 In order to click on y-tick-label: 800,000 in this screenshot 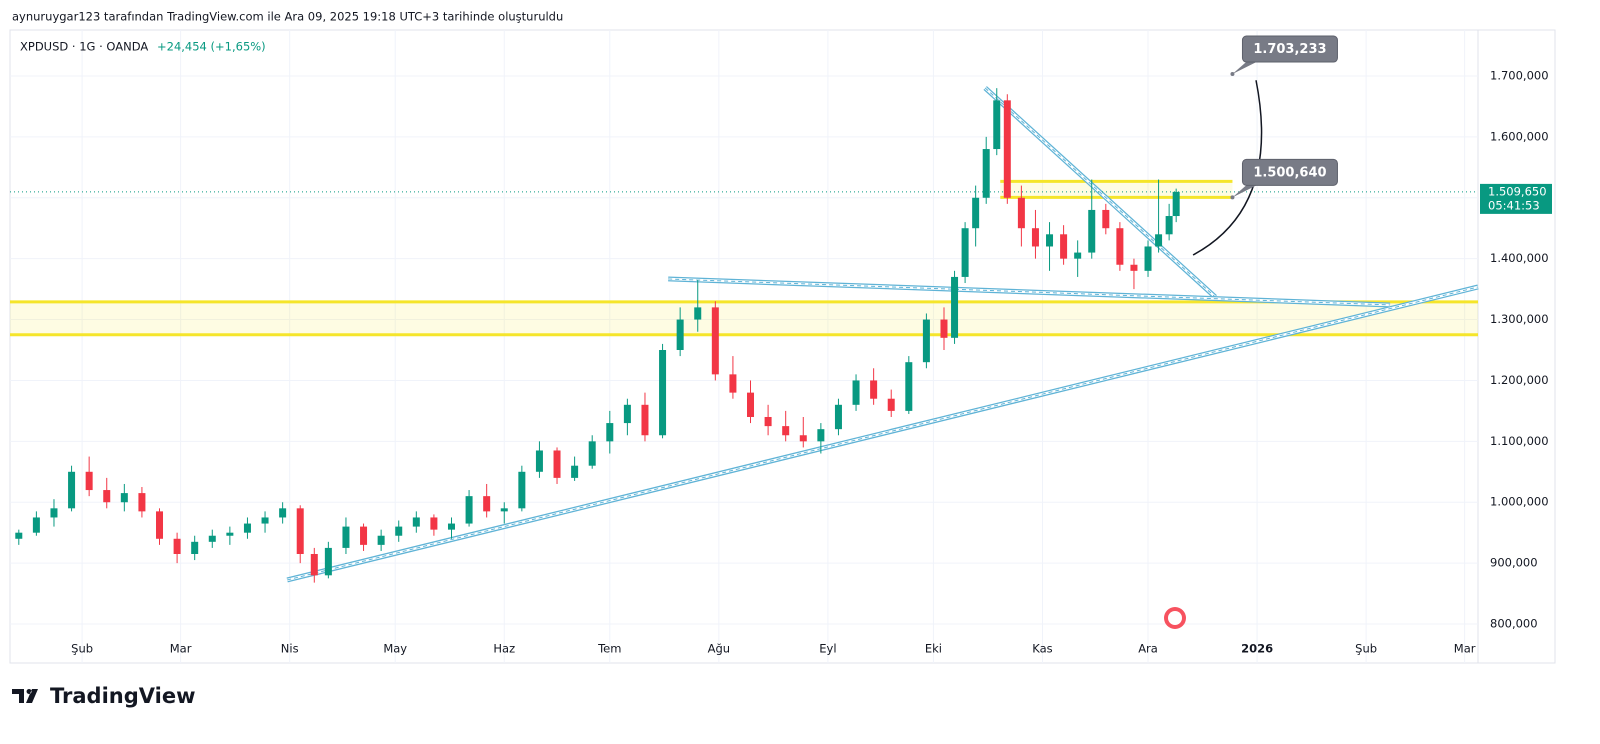, I will do `click(1514, 624)`.